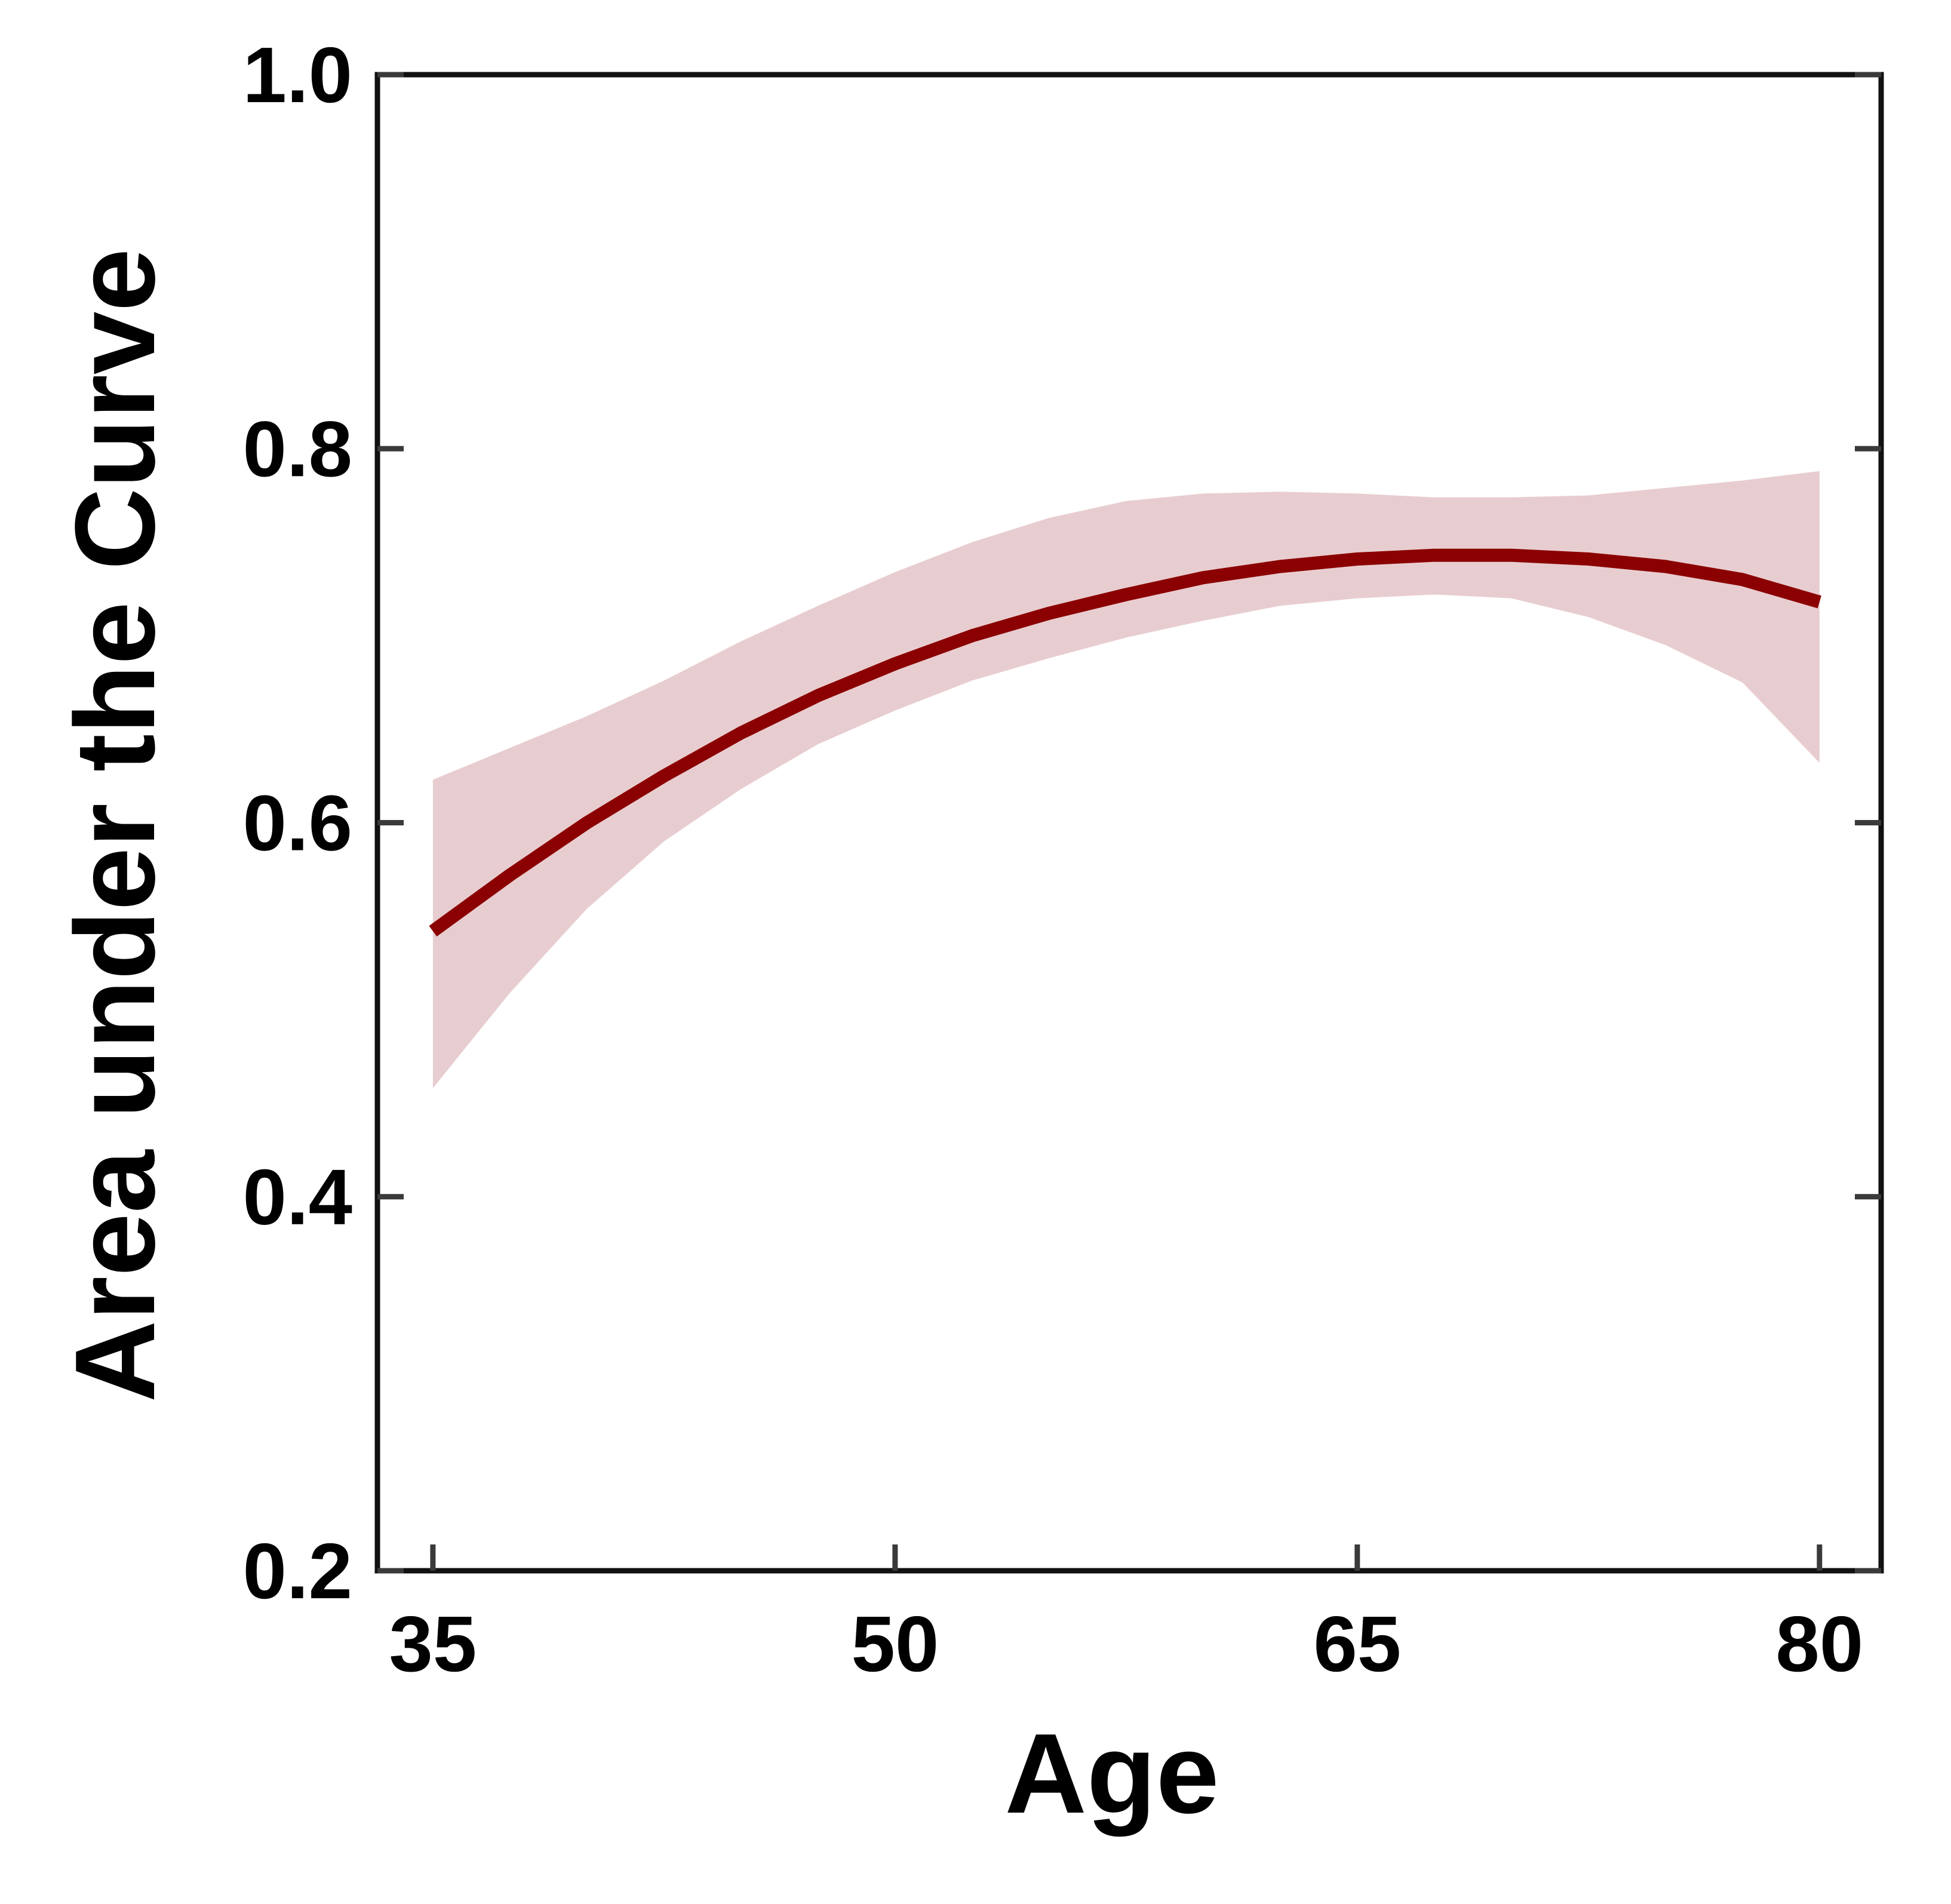 The width and height of the screenshot is (1951, 1904). I want to click on x-tick-label: 65, so click(1357, 1644).